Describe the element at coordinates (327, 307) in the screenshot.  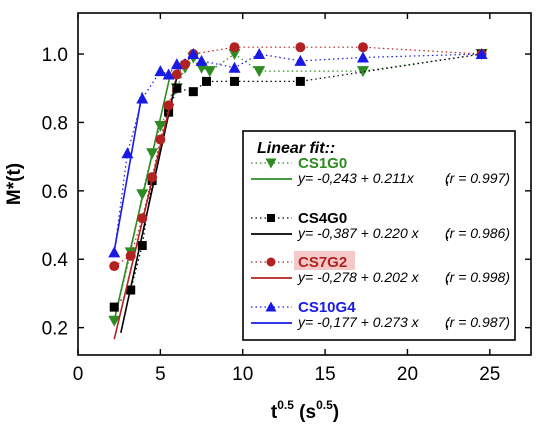
I see `legend-series-name: CS10G4` at that location.